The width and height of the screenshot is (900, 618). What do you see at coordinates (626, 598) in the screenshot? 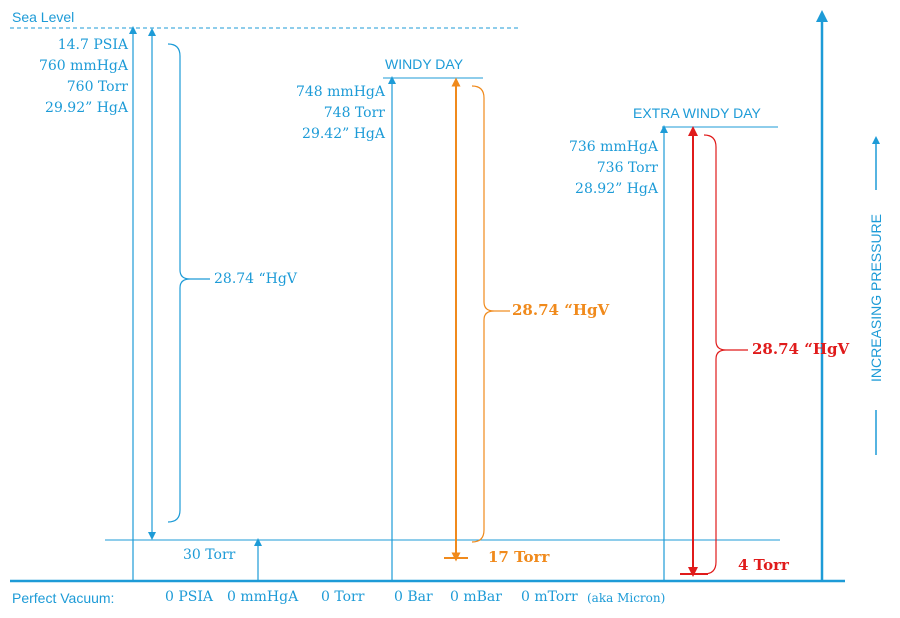
I see `perfect-vacuum-aka: (aka Micron)` at bounding box center [626, 598].